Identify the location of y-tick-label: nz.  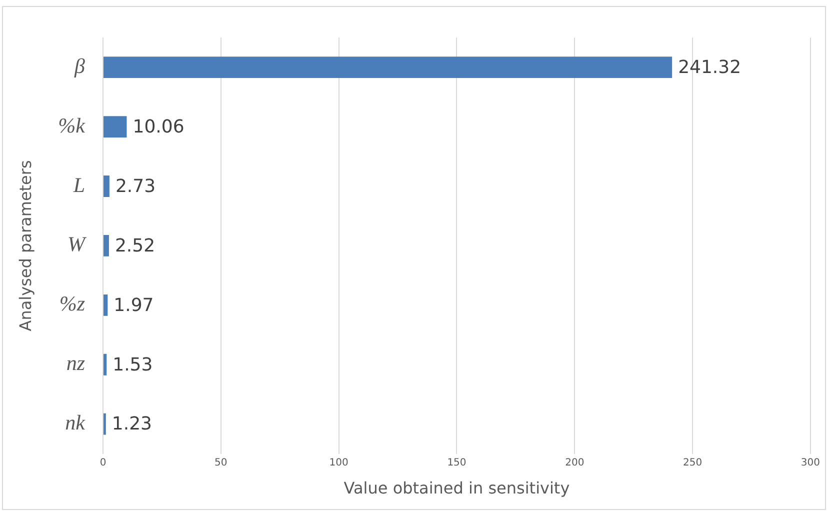
(76, 363).